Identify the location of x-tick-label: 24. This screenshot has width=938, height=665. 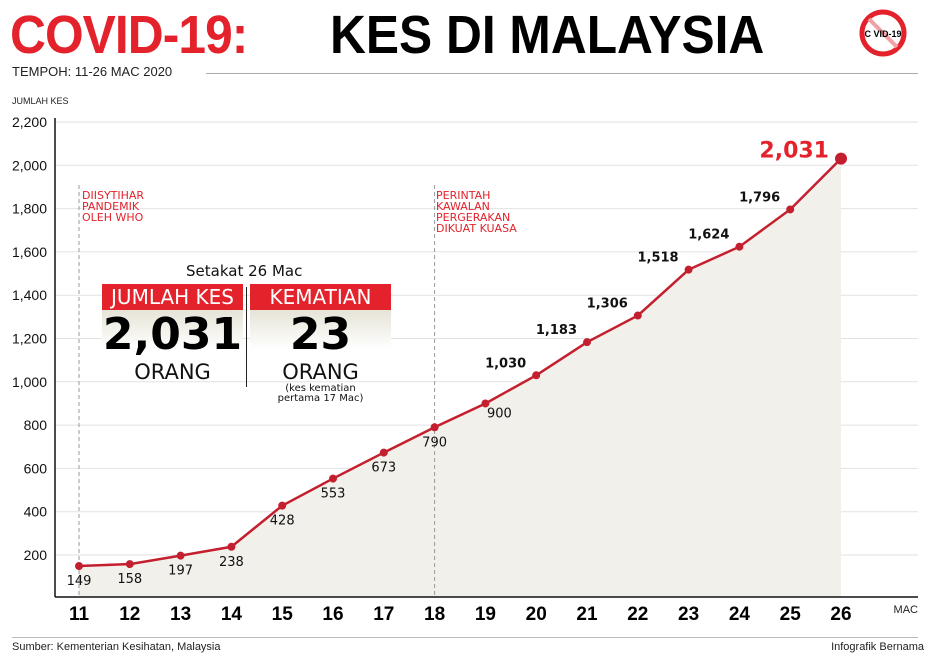
(740, 614).